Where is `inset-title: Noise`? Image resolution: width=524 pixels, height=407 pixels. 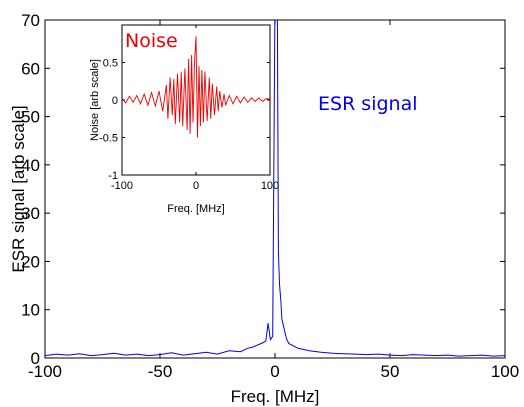 inset-title: Noise is located at coordinates (151, 41).